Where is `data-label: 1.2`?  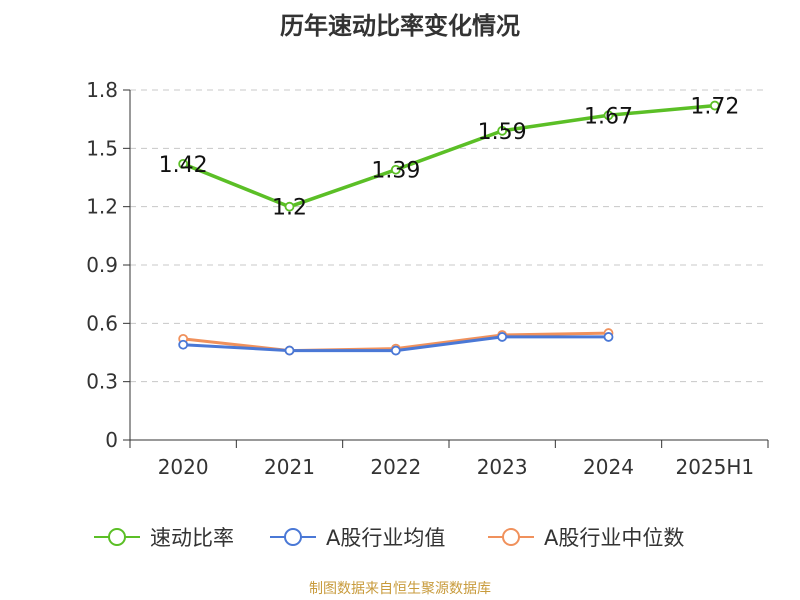
data-label: 1.2 is located at coordinates (289, 208).